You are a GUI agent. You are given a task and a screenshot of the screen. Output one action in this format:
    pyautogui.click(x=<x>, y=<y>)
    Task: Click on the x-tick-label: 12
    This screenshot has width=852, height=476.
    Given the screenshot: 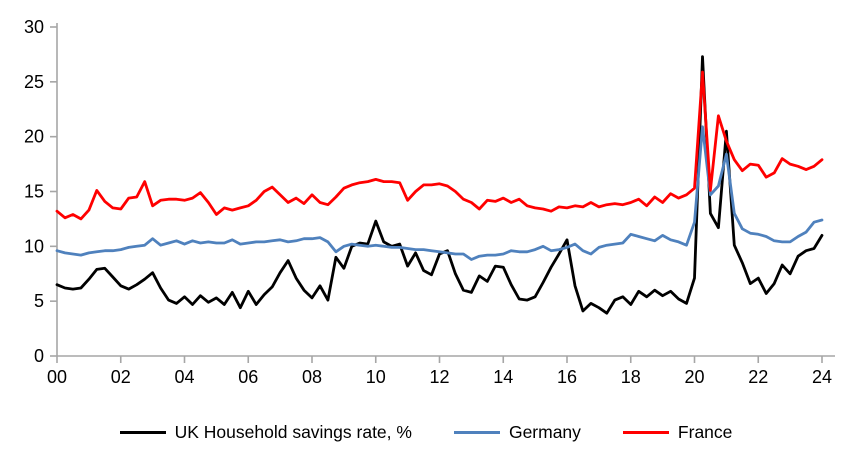 What is the action you would take?
    pyautogui.click(x=439, y=377)
    